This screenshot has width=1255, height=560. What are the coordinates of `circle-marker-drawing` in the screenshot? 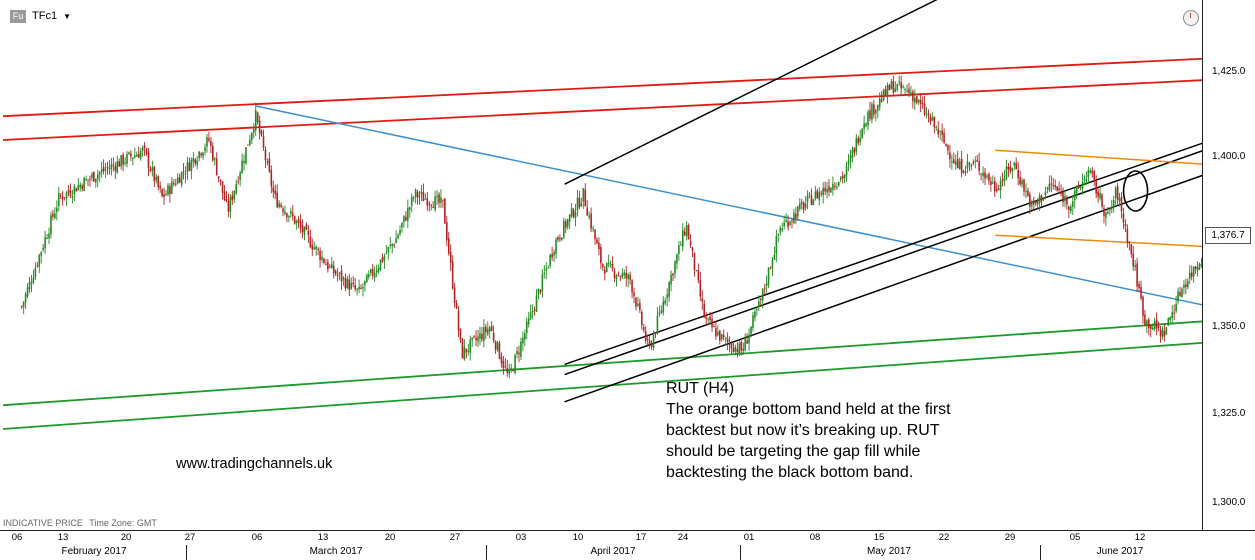 It's located at (1135, 191).